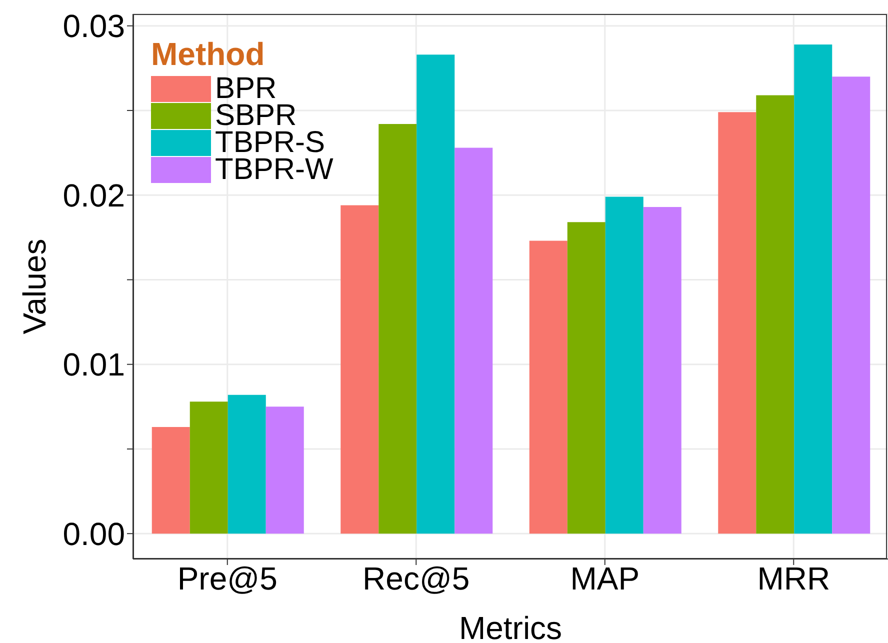  I want to click on x-tick-label: Pre@5, so click(227, 578).